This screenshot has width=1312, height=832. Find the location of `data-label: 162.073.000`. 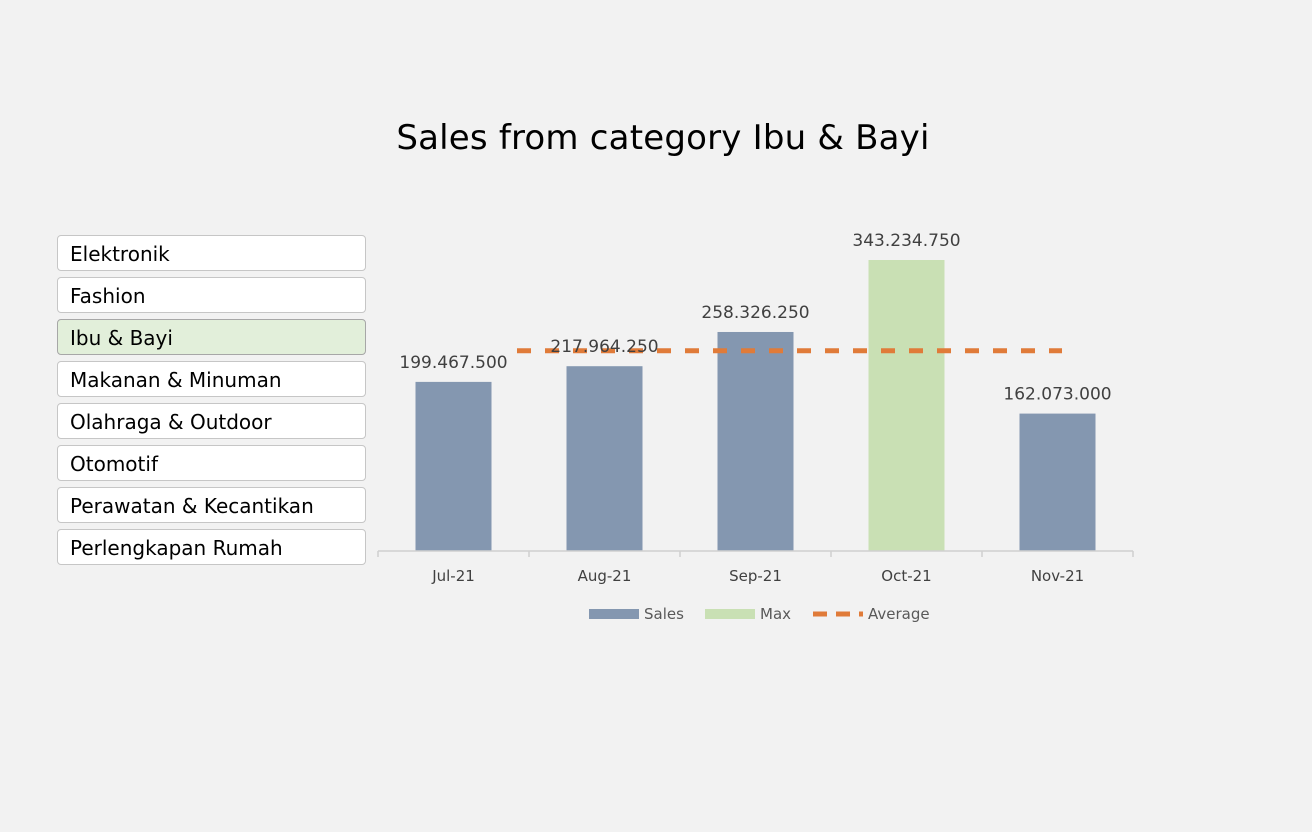

data-label: 162.073.000 is located at coordinates (1057, 395).